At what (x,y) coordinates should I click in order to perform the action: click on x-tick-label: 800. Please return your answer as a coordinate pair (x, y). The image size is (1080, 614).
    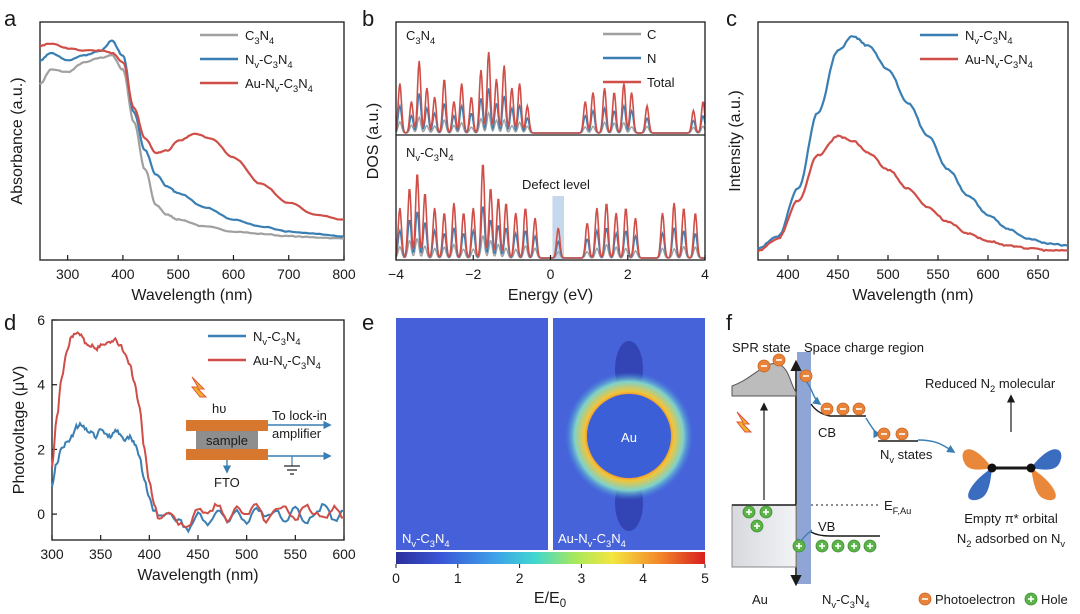
    Looking at the image, I should click on (344, 274).